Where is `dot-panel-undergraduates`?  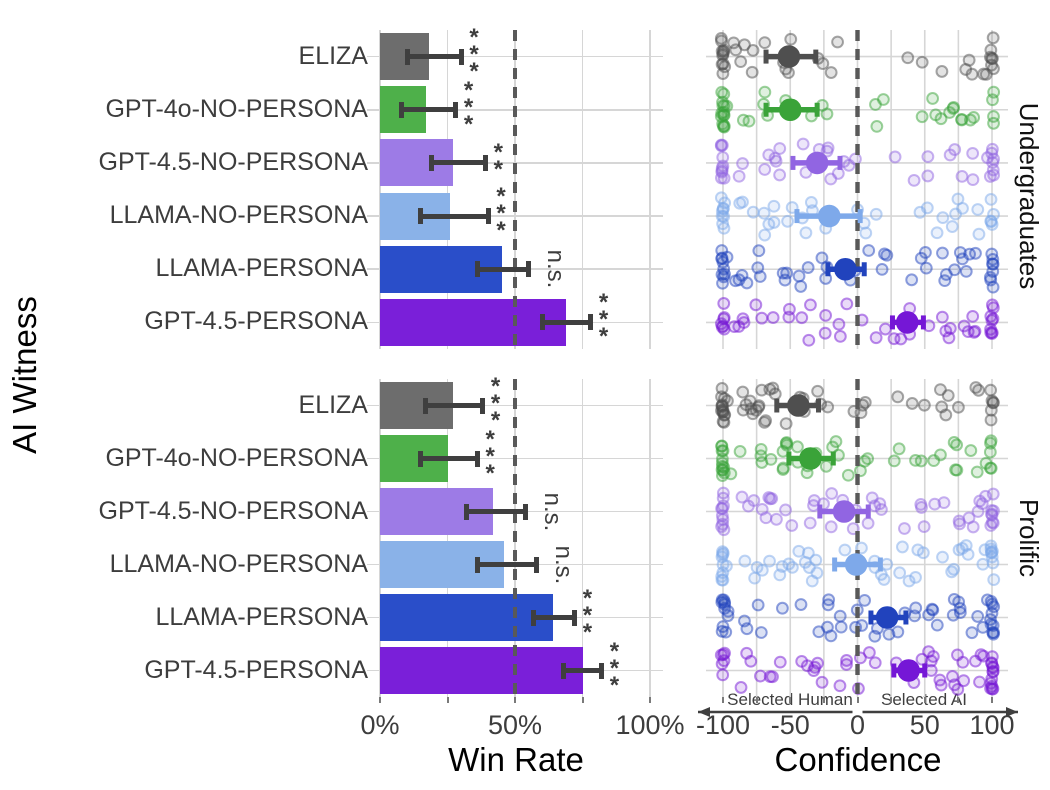 dot-panel-undergraduates is located at coordinates (857, 189).